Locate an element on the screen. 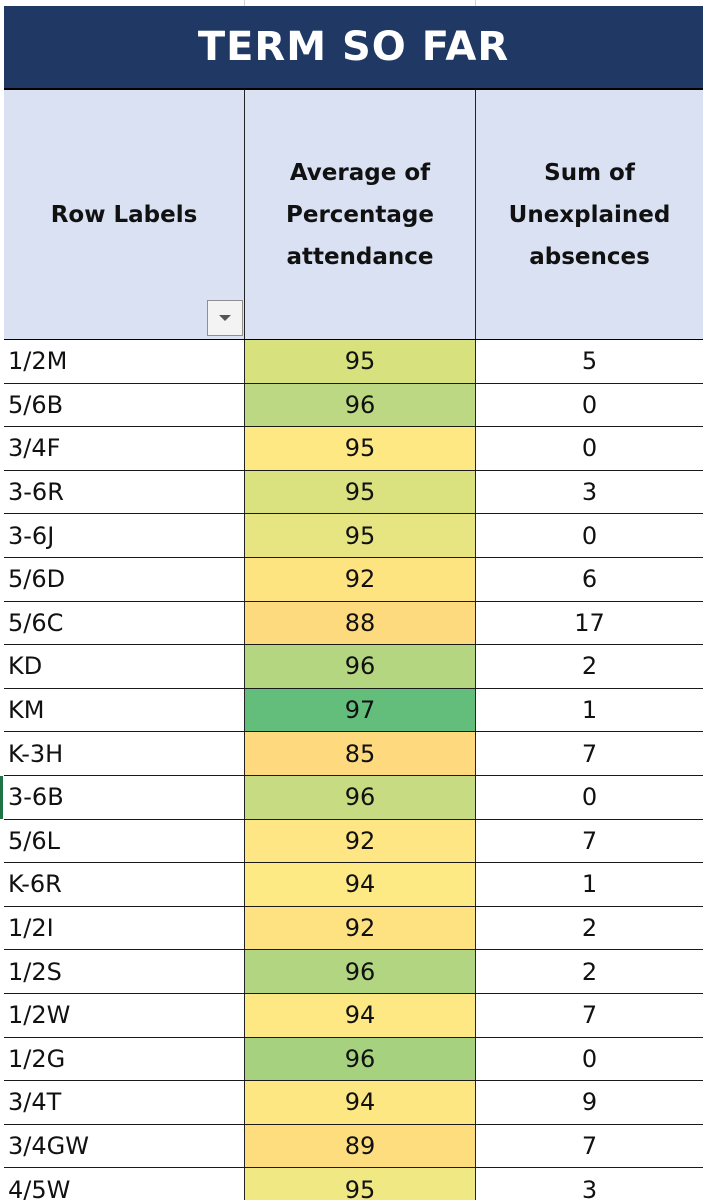 The width and height of the screenshot is (703, 1200). row-label-cell: 4/5W is located at coordinates (124, 1184).